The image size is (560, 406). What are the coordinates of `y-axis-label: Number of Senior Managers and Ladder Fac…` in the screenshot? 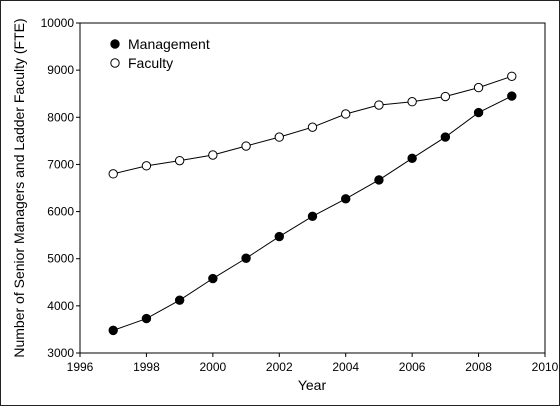 It's located at (19, 187).